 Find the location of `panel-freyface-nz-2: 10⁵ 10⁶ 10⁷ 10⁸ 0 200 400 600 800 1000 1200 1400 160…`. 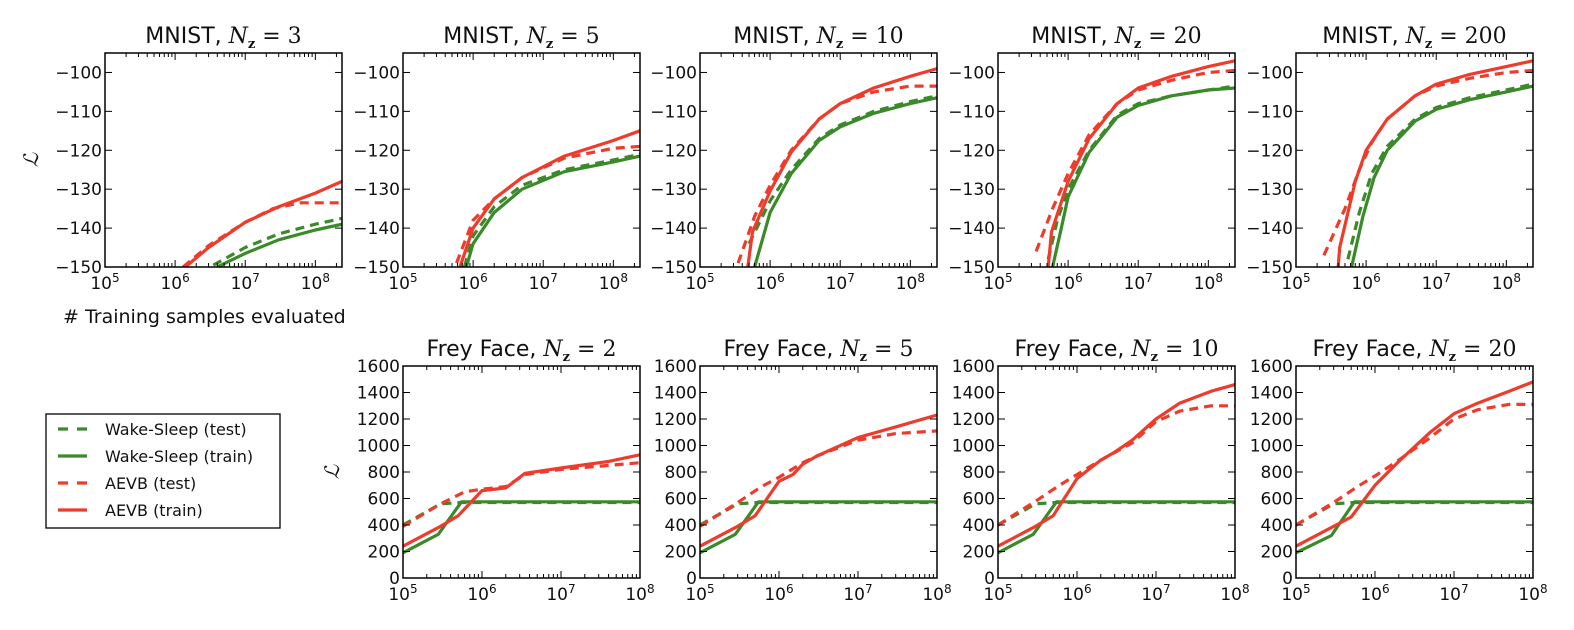

panel-freyface-nz-2: 10⁵ 10⁶ 10⁷ 10⁸ 0 200 400 600 800 1000 1200 1400 160… is located at coordinates (487, 471).